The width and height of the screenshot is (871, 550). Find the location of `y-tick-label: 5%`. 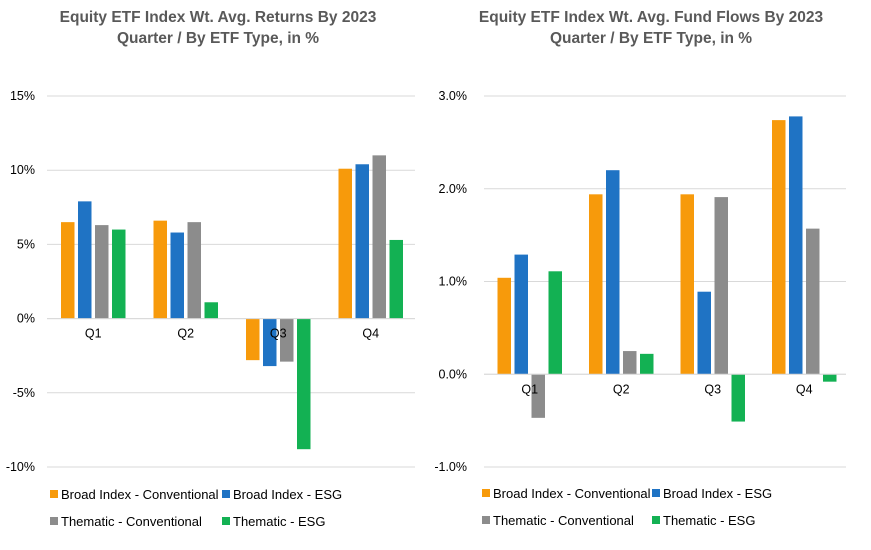

y-tick-label: 5% is located at coordinates (26, 244).